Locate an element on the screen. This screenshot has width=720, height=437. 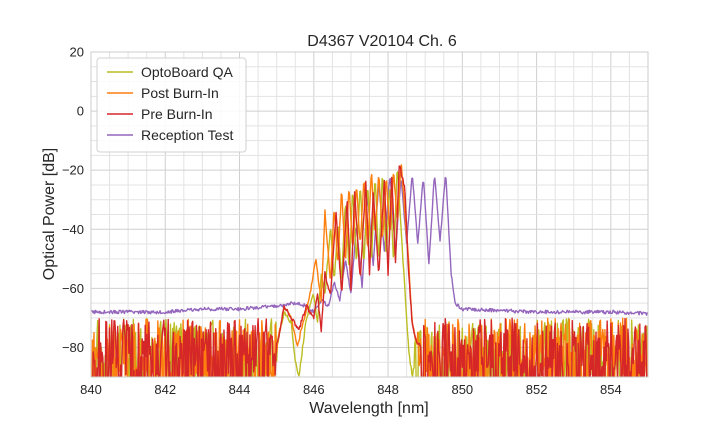
x-tick-label: 854 is located at coordinates (611, 389).